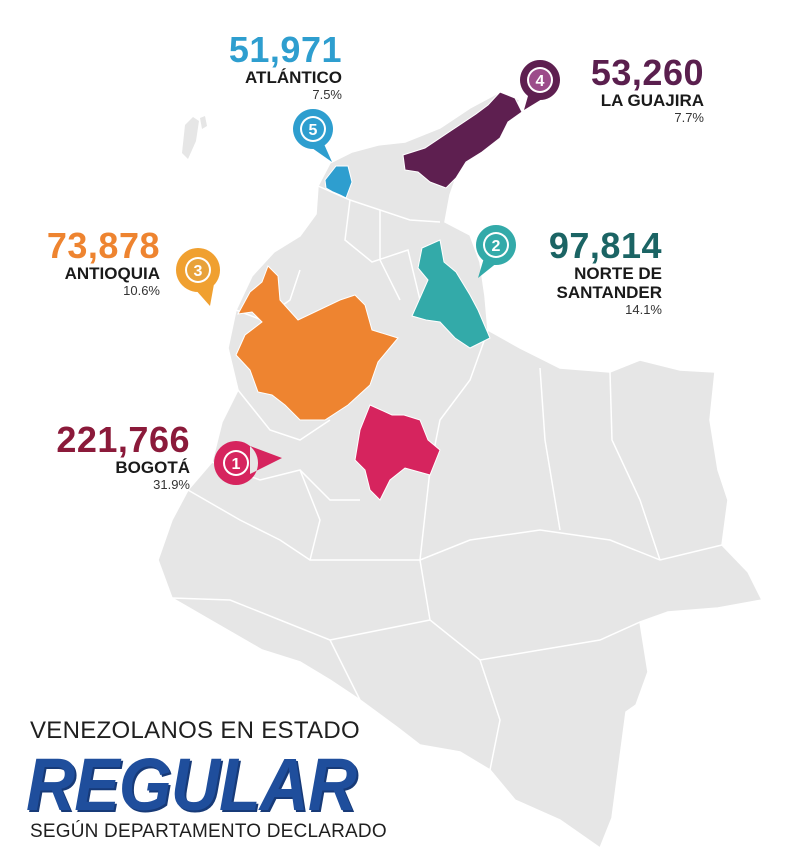 The width and height of the screenshot is (810, 858). I want to click on label-antioquia: 73,878 ANTIOQUIA 10.6%, so click(90, 263).